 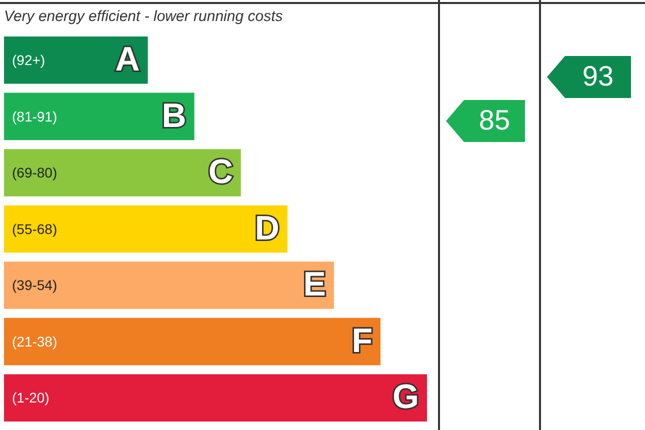 What do you see at coordinates (29, 60) in the screenshot?
I see `y-tick-label: (92+)` at bounding box center [29, 60].